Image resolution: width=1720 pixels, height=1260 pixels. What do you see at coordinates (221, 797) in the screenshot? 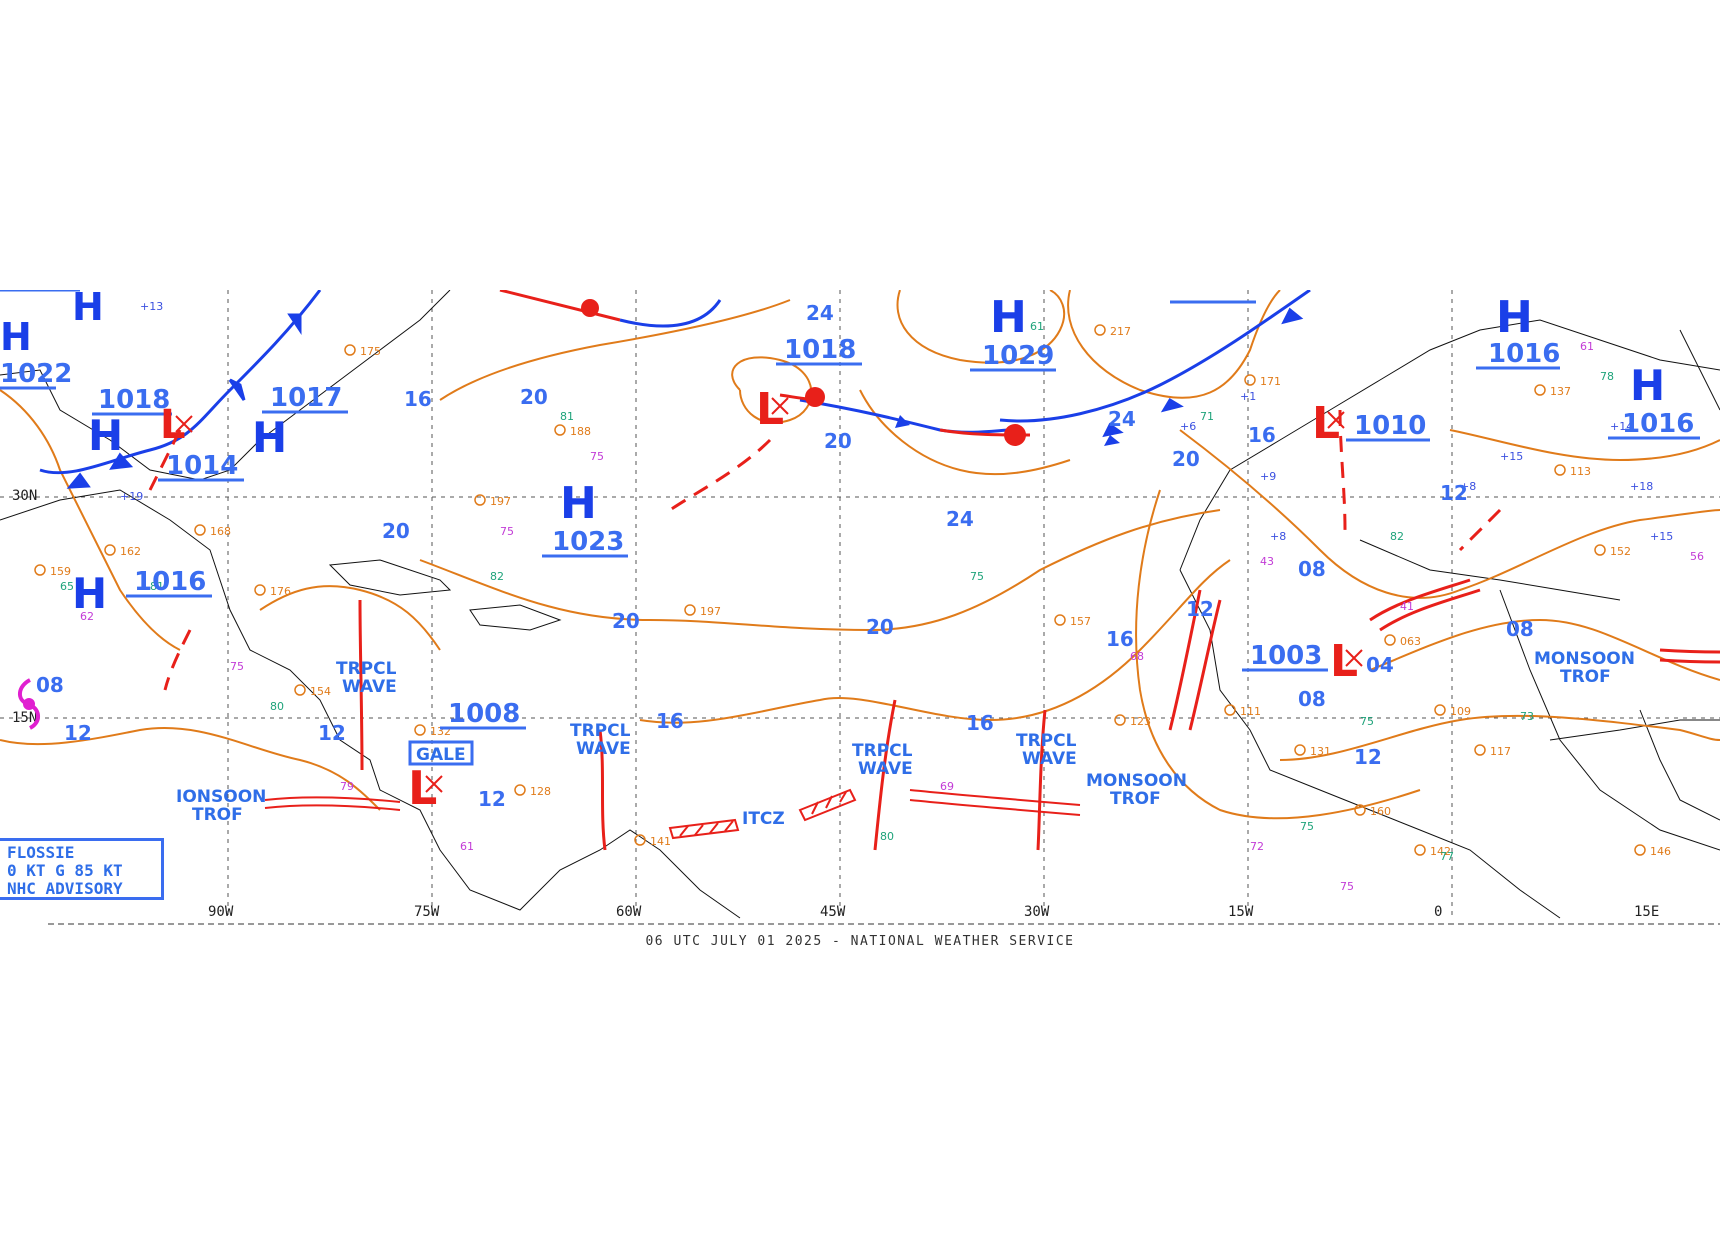
I see `svg-text: IONSOON` at bounding box center [221, 797].